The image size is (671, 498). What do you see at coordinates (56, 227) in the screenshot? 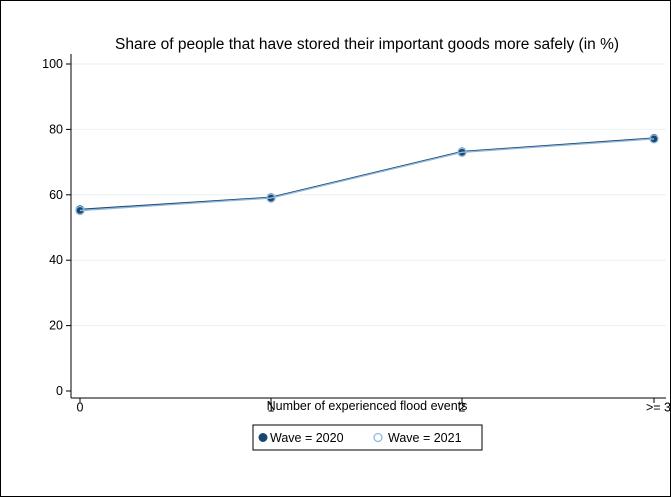
I see `y-axis-ticks: 0 20 40 60 80 100` at bounding box center [56, 227].